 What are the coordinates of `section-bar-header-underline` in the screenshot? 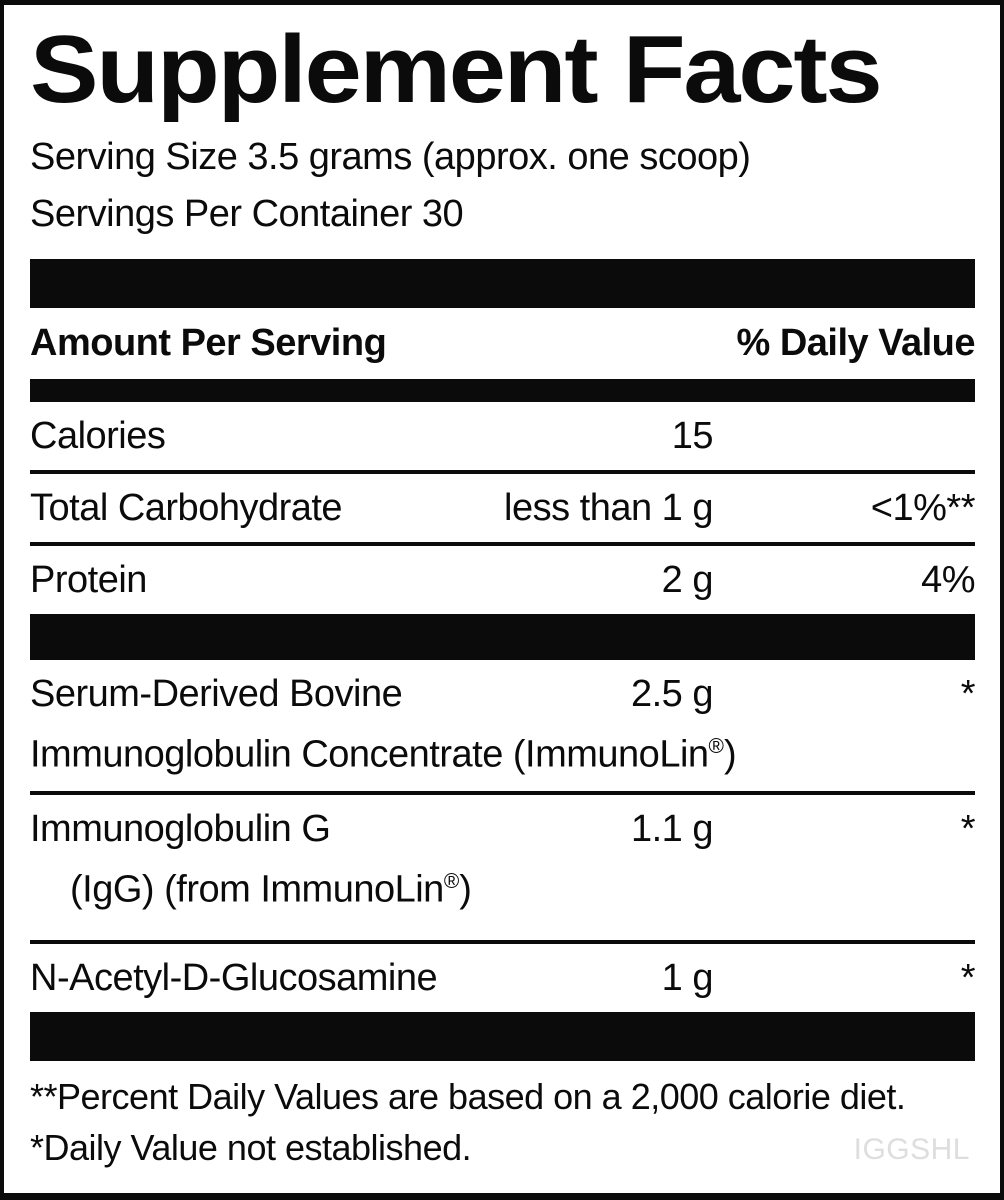 It's located at (502, 390).